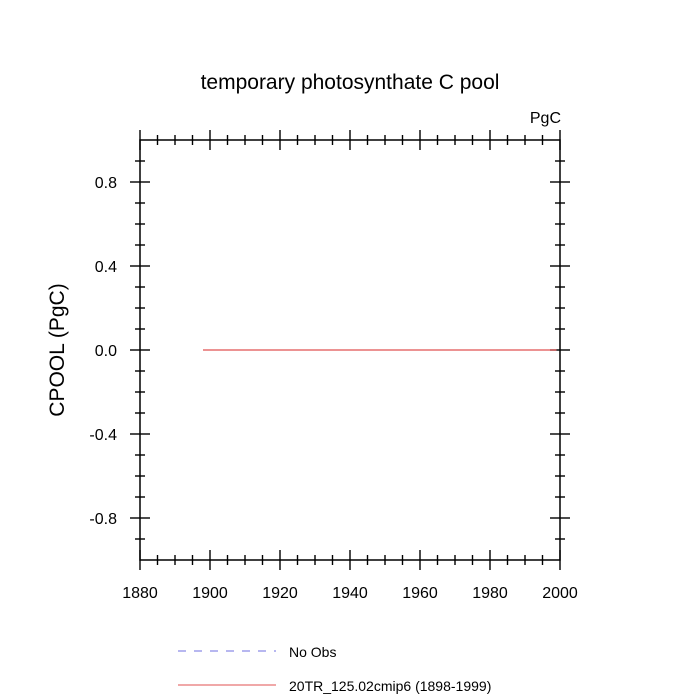 The width and height of the screenshot is (700, 700). I want to click on chart-title: temporary photosynthate C pool, so click(350, 82).